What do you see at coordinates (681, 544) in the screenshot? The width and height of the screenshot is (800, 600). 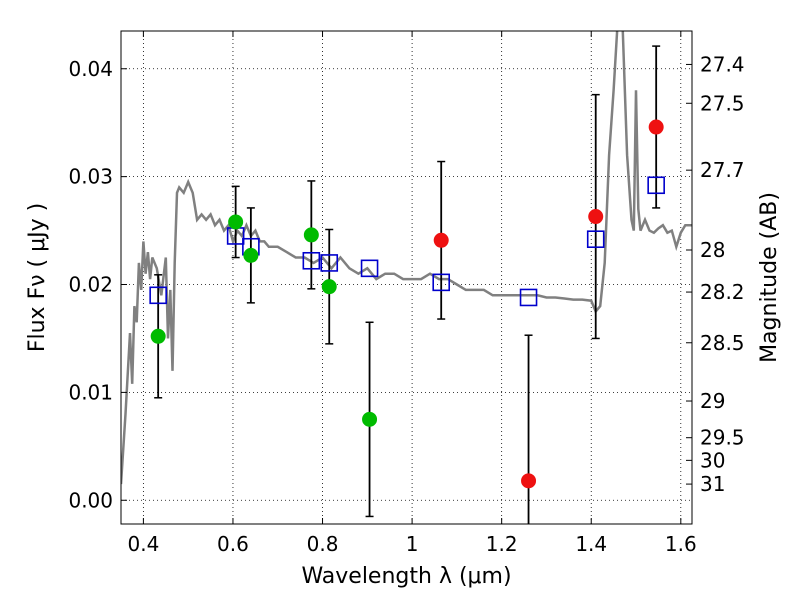 I see `x-tick-label: 1.6` at bounding box center [681, 544].